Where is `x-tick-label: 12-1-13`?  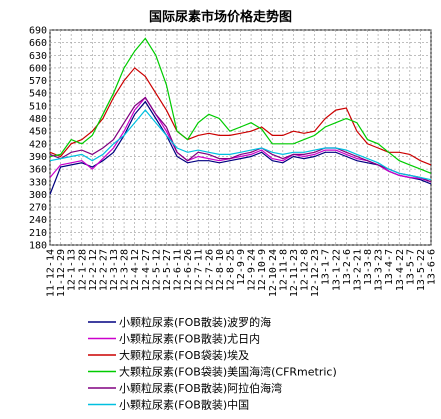
x-tick-label: 12-1-13 is located at coordinates (72, 270).